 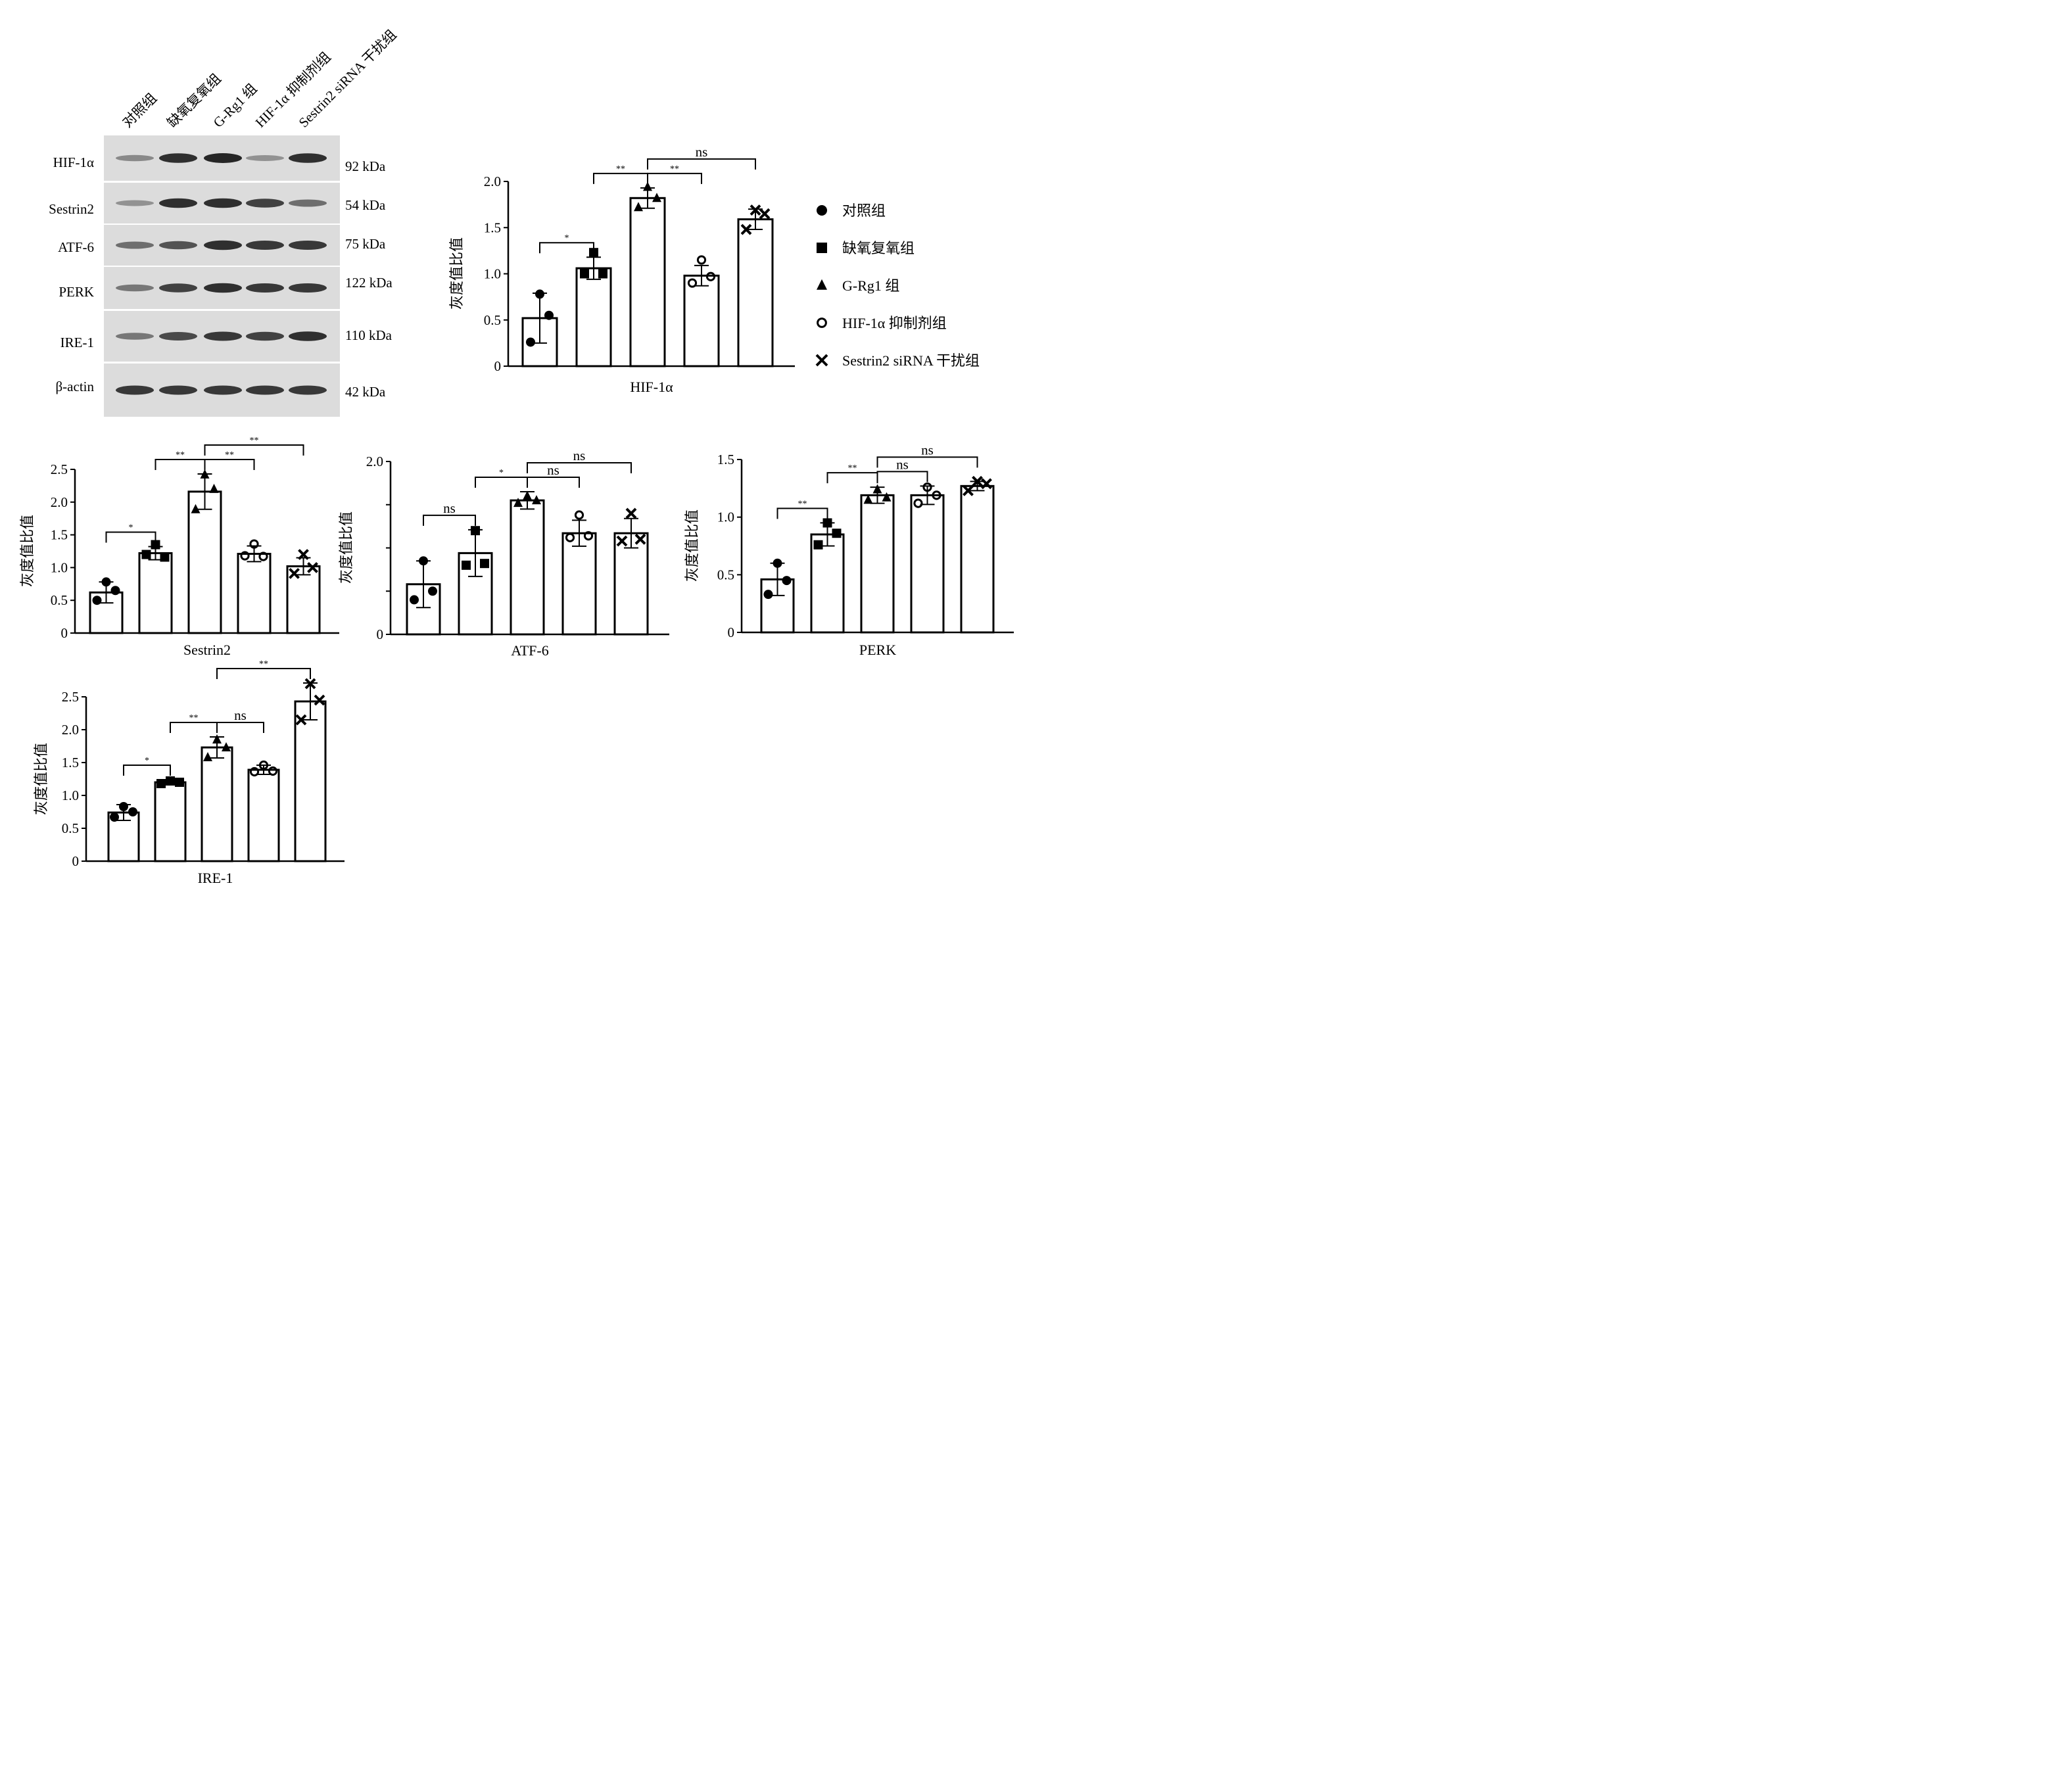 What do you see at coordinates (731, 632) in the screenshot?
I see `y-tick-label: 0` at bounding box center [731, 632].